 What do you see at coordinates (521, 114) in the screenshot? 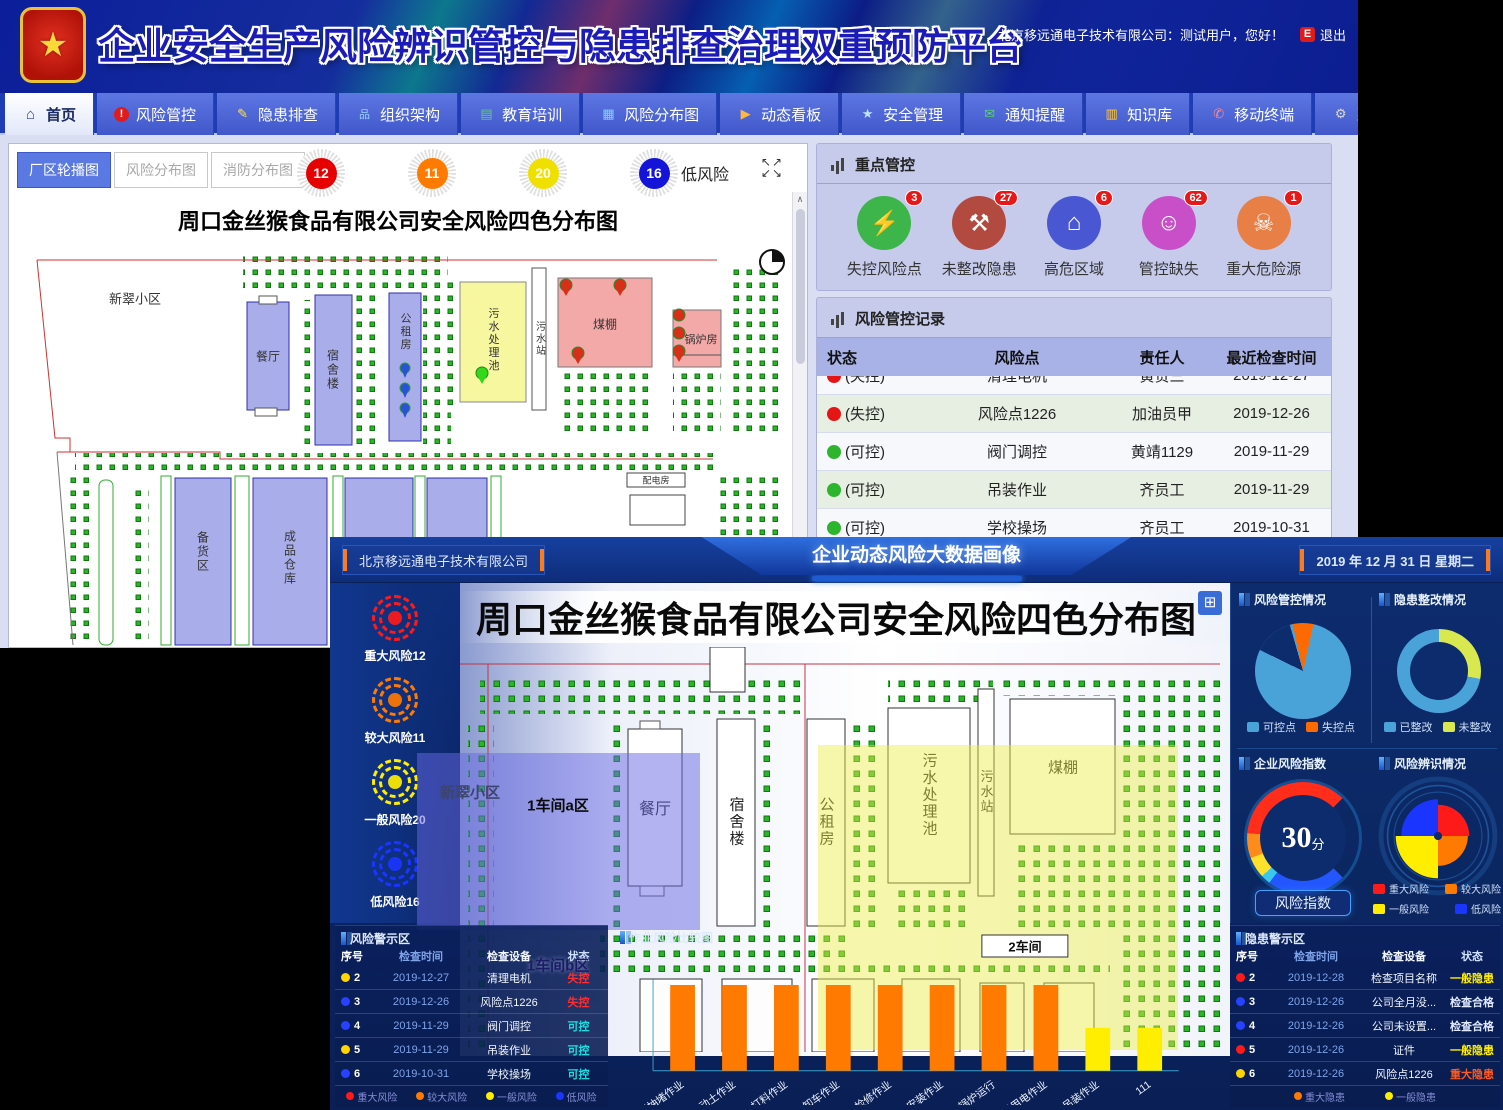
I see `nav-tab: ▤ 教育培训` at bounding box center [521, 114].